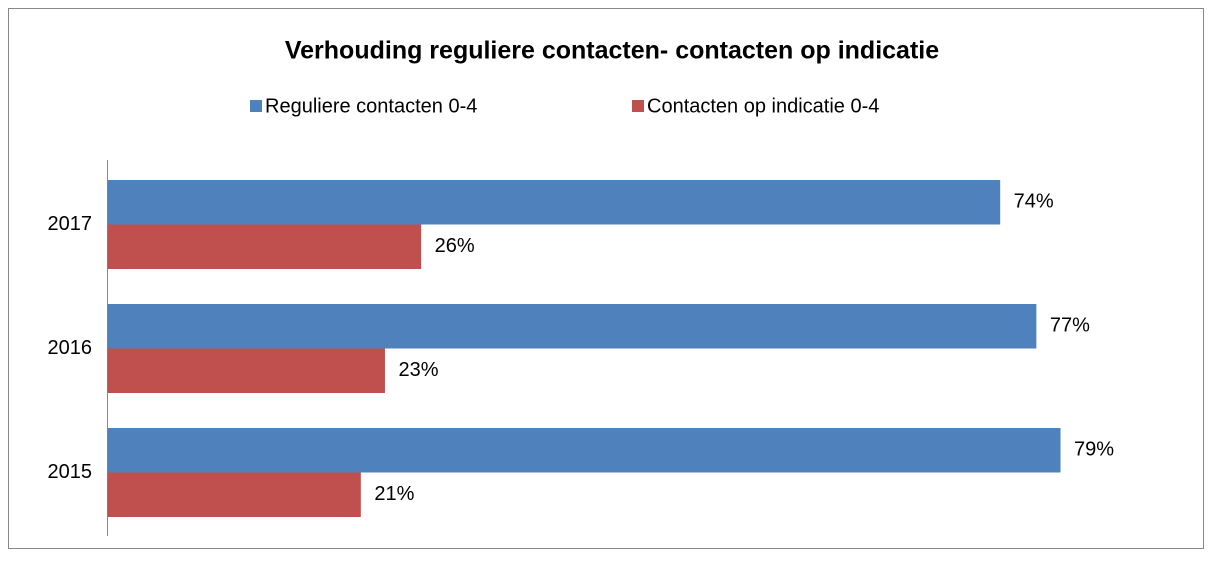 This screenshot has width=1212, height=564. Describe the element at coordinates (1070, 326) in the screenshot. I see `data-label: 77%` at that location.